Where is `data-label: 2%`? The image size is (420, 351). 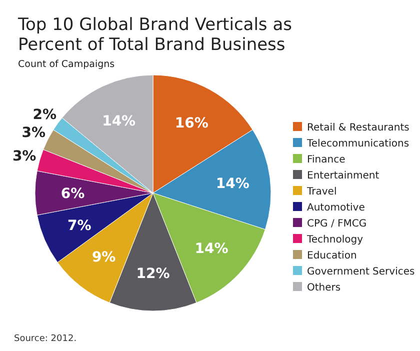
data-label: 2% is located at coordinates (44, 115).